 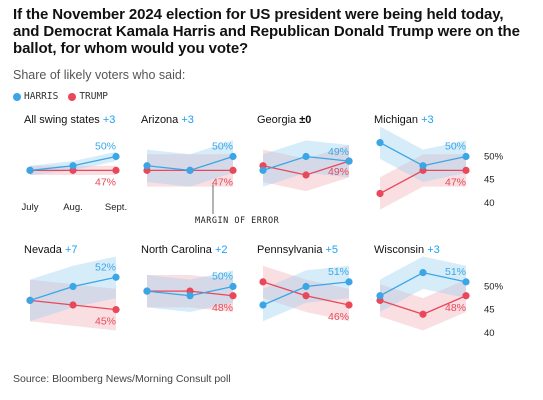 What do you see at coordinates (332, 250) in the screenshot?
I see `panel-diff-pennsylvania: +5` at bounding box center [332, 250].